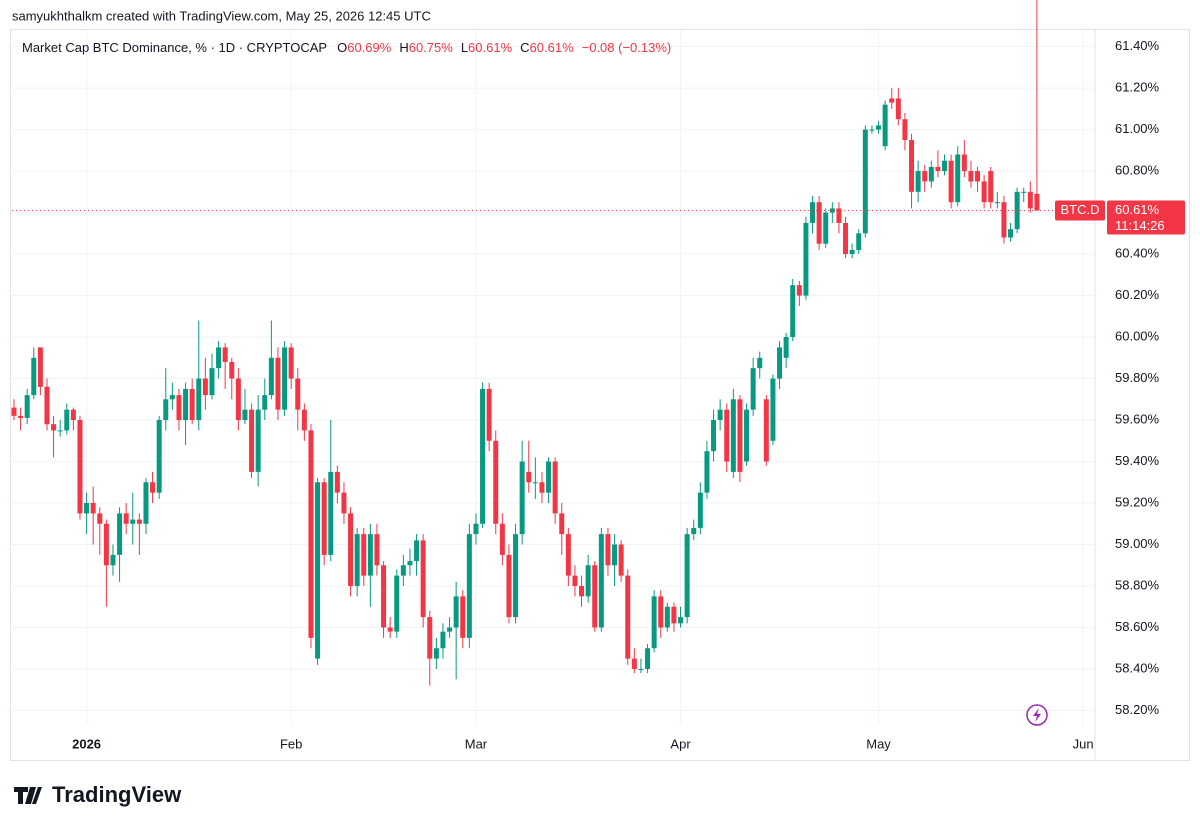  Describe the element at coordinates (1083, 743) in the screenshot. I see `x-tick-label: Jun` at that location.